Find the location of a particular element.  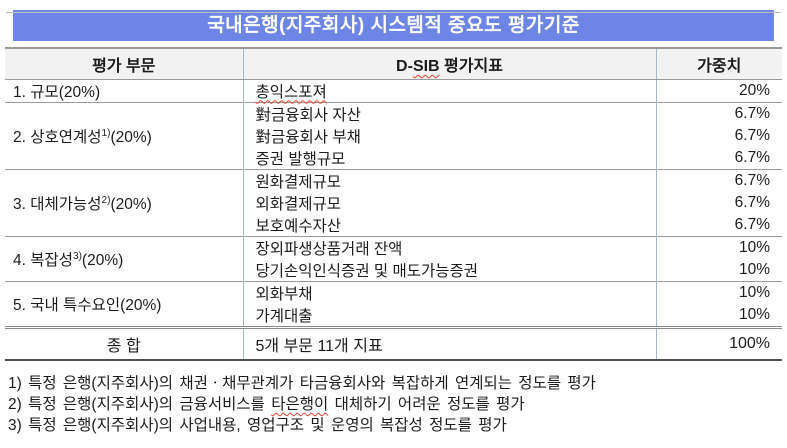

column-header-weight: 가중치 is located at coordinates (719, 63).